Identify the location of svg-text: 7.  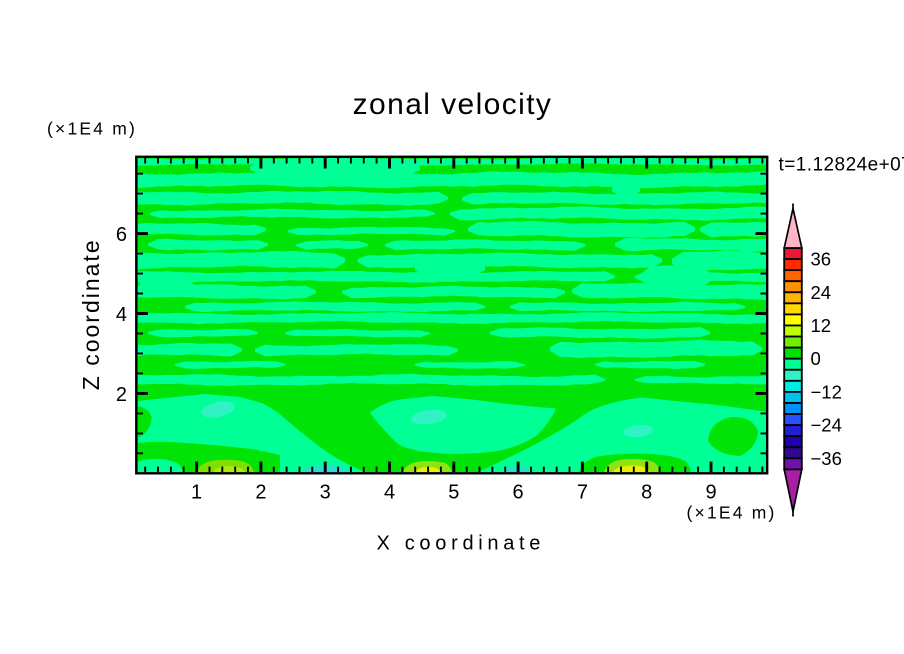
(582, 492).